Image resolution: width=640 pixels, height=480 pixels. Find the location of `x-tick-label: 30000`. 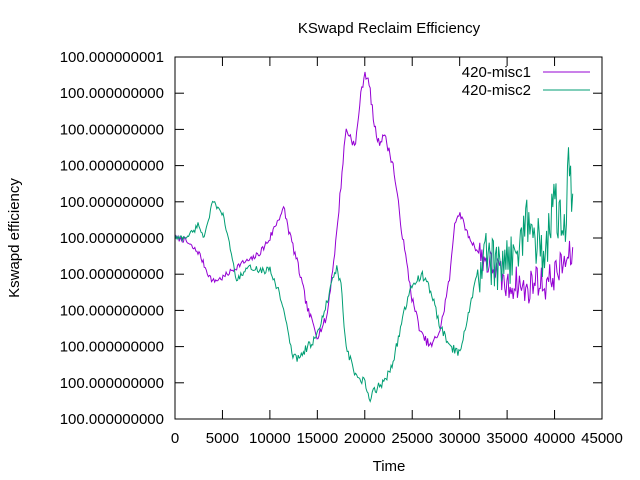

x-tick-label: 30000 is located at coordinates (460, 438).